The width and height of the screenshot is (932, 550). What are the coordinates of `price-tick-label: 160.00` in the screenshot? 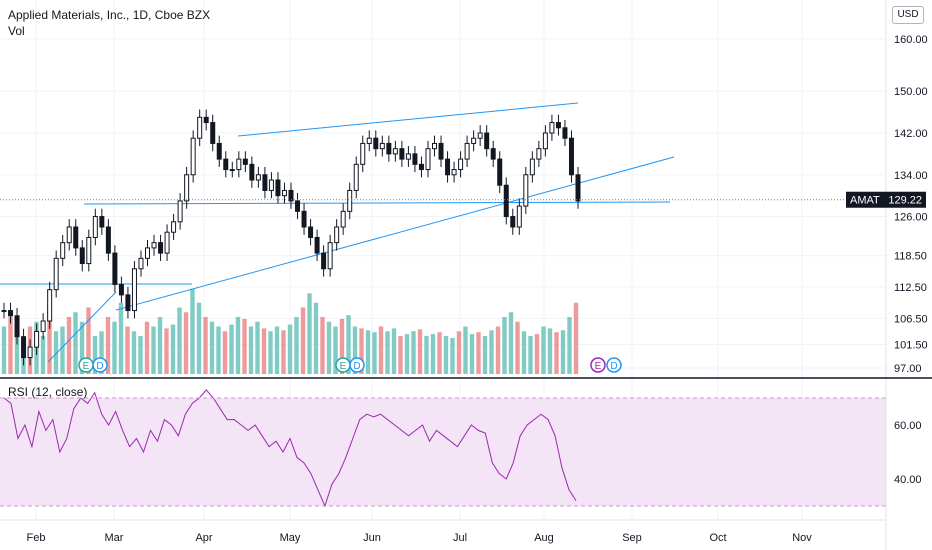 It's located at (911, 40).